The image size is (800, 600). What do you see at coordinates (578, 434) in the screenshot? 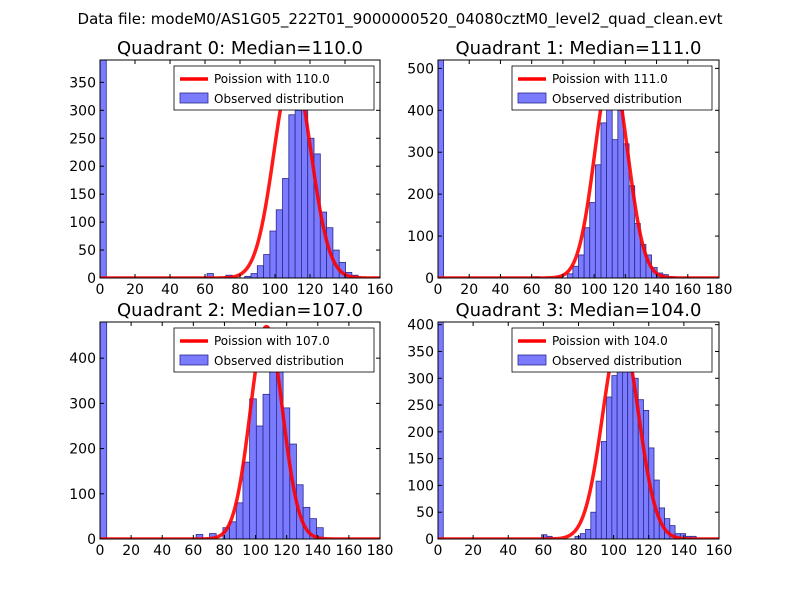
I see `poisson-curve` at bounding box center [578, 434].